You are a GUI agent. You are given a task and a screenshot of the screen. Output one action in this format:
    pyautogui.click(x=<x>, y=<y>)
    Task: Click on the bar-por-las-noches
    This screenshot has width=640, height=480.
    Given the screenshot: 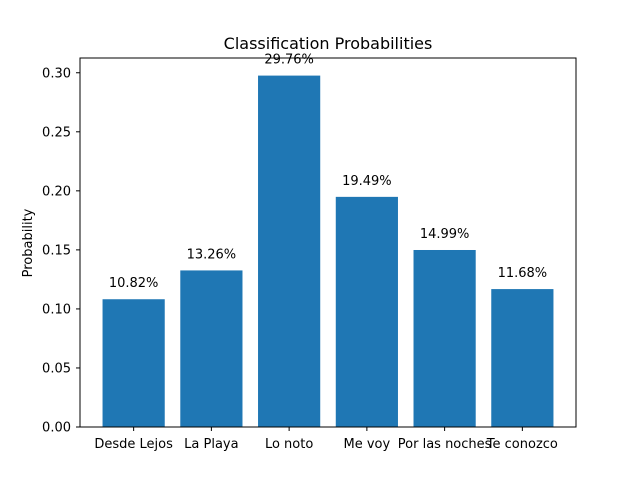 What is the action you would take?
    pyautogui.click(x=444, y=338)
    